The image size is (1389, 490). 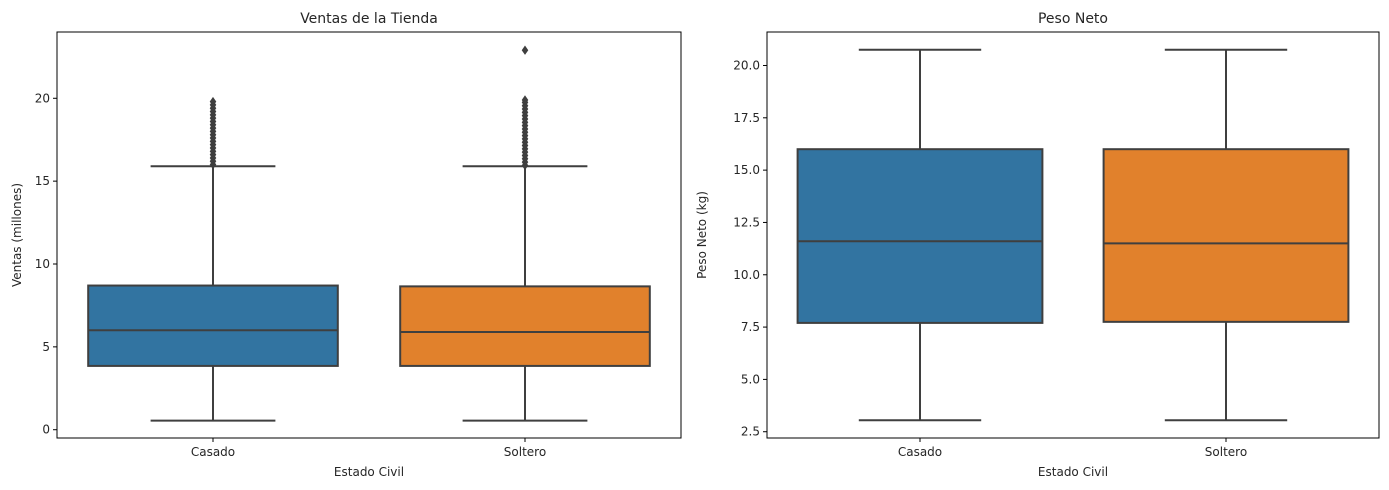 What do you see at coordinates (42, 264) in the screenshot?
I see `y-tick-label: 10` at bounding box center [42, 264].